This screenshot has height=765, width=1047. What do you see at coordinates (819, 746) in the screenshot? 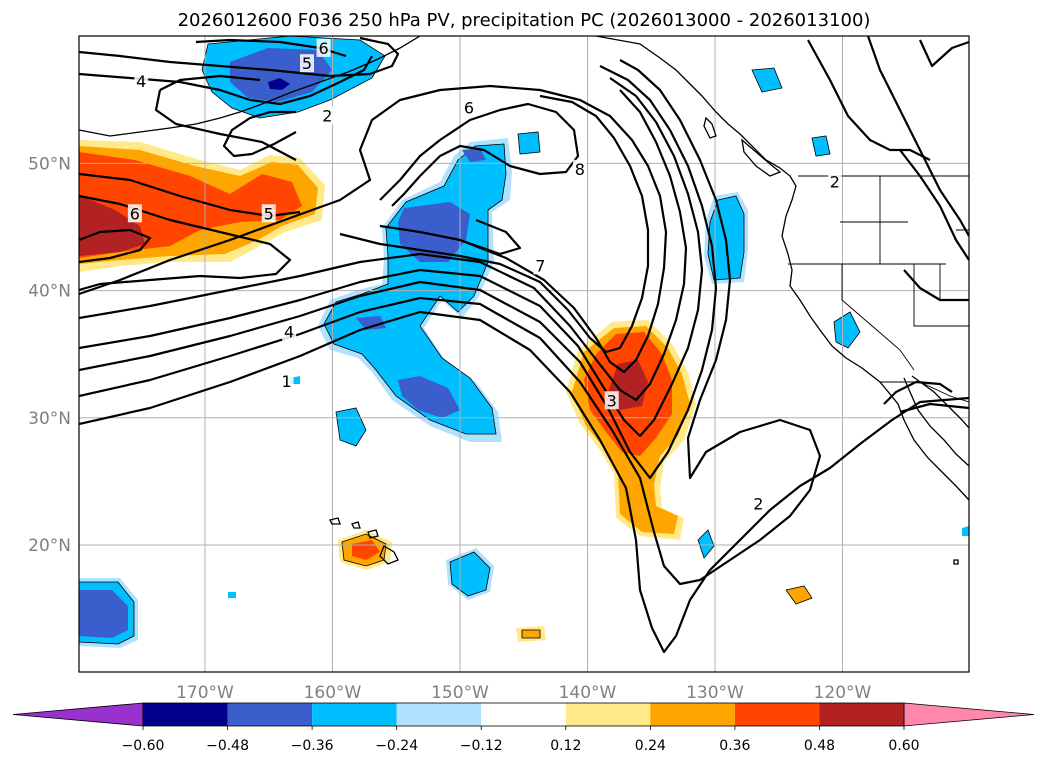
I see `colorbar-tick-label: 0.48` at bounding box center [819, 746].